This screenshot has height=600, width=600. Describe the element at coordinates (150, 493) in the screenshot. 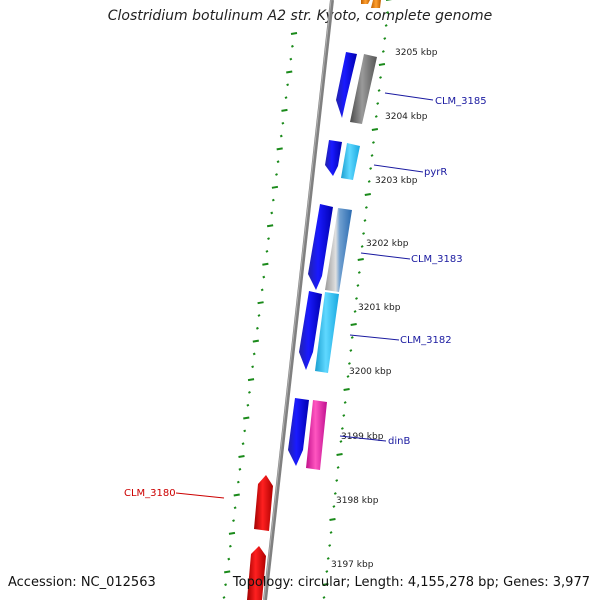

I see `gene-label-clm-3180: CLM_3180` at that location.